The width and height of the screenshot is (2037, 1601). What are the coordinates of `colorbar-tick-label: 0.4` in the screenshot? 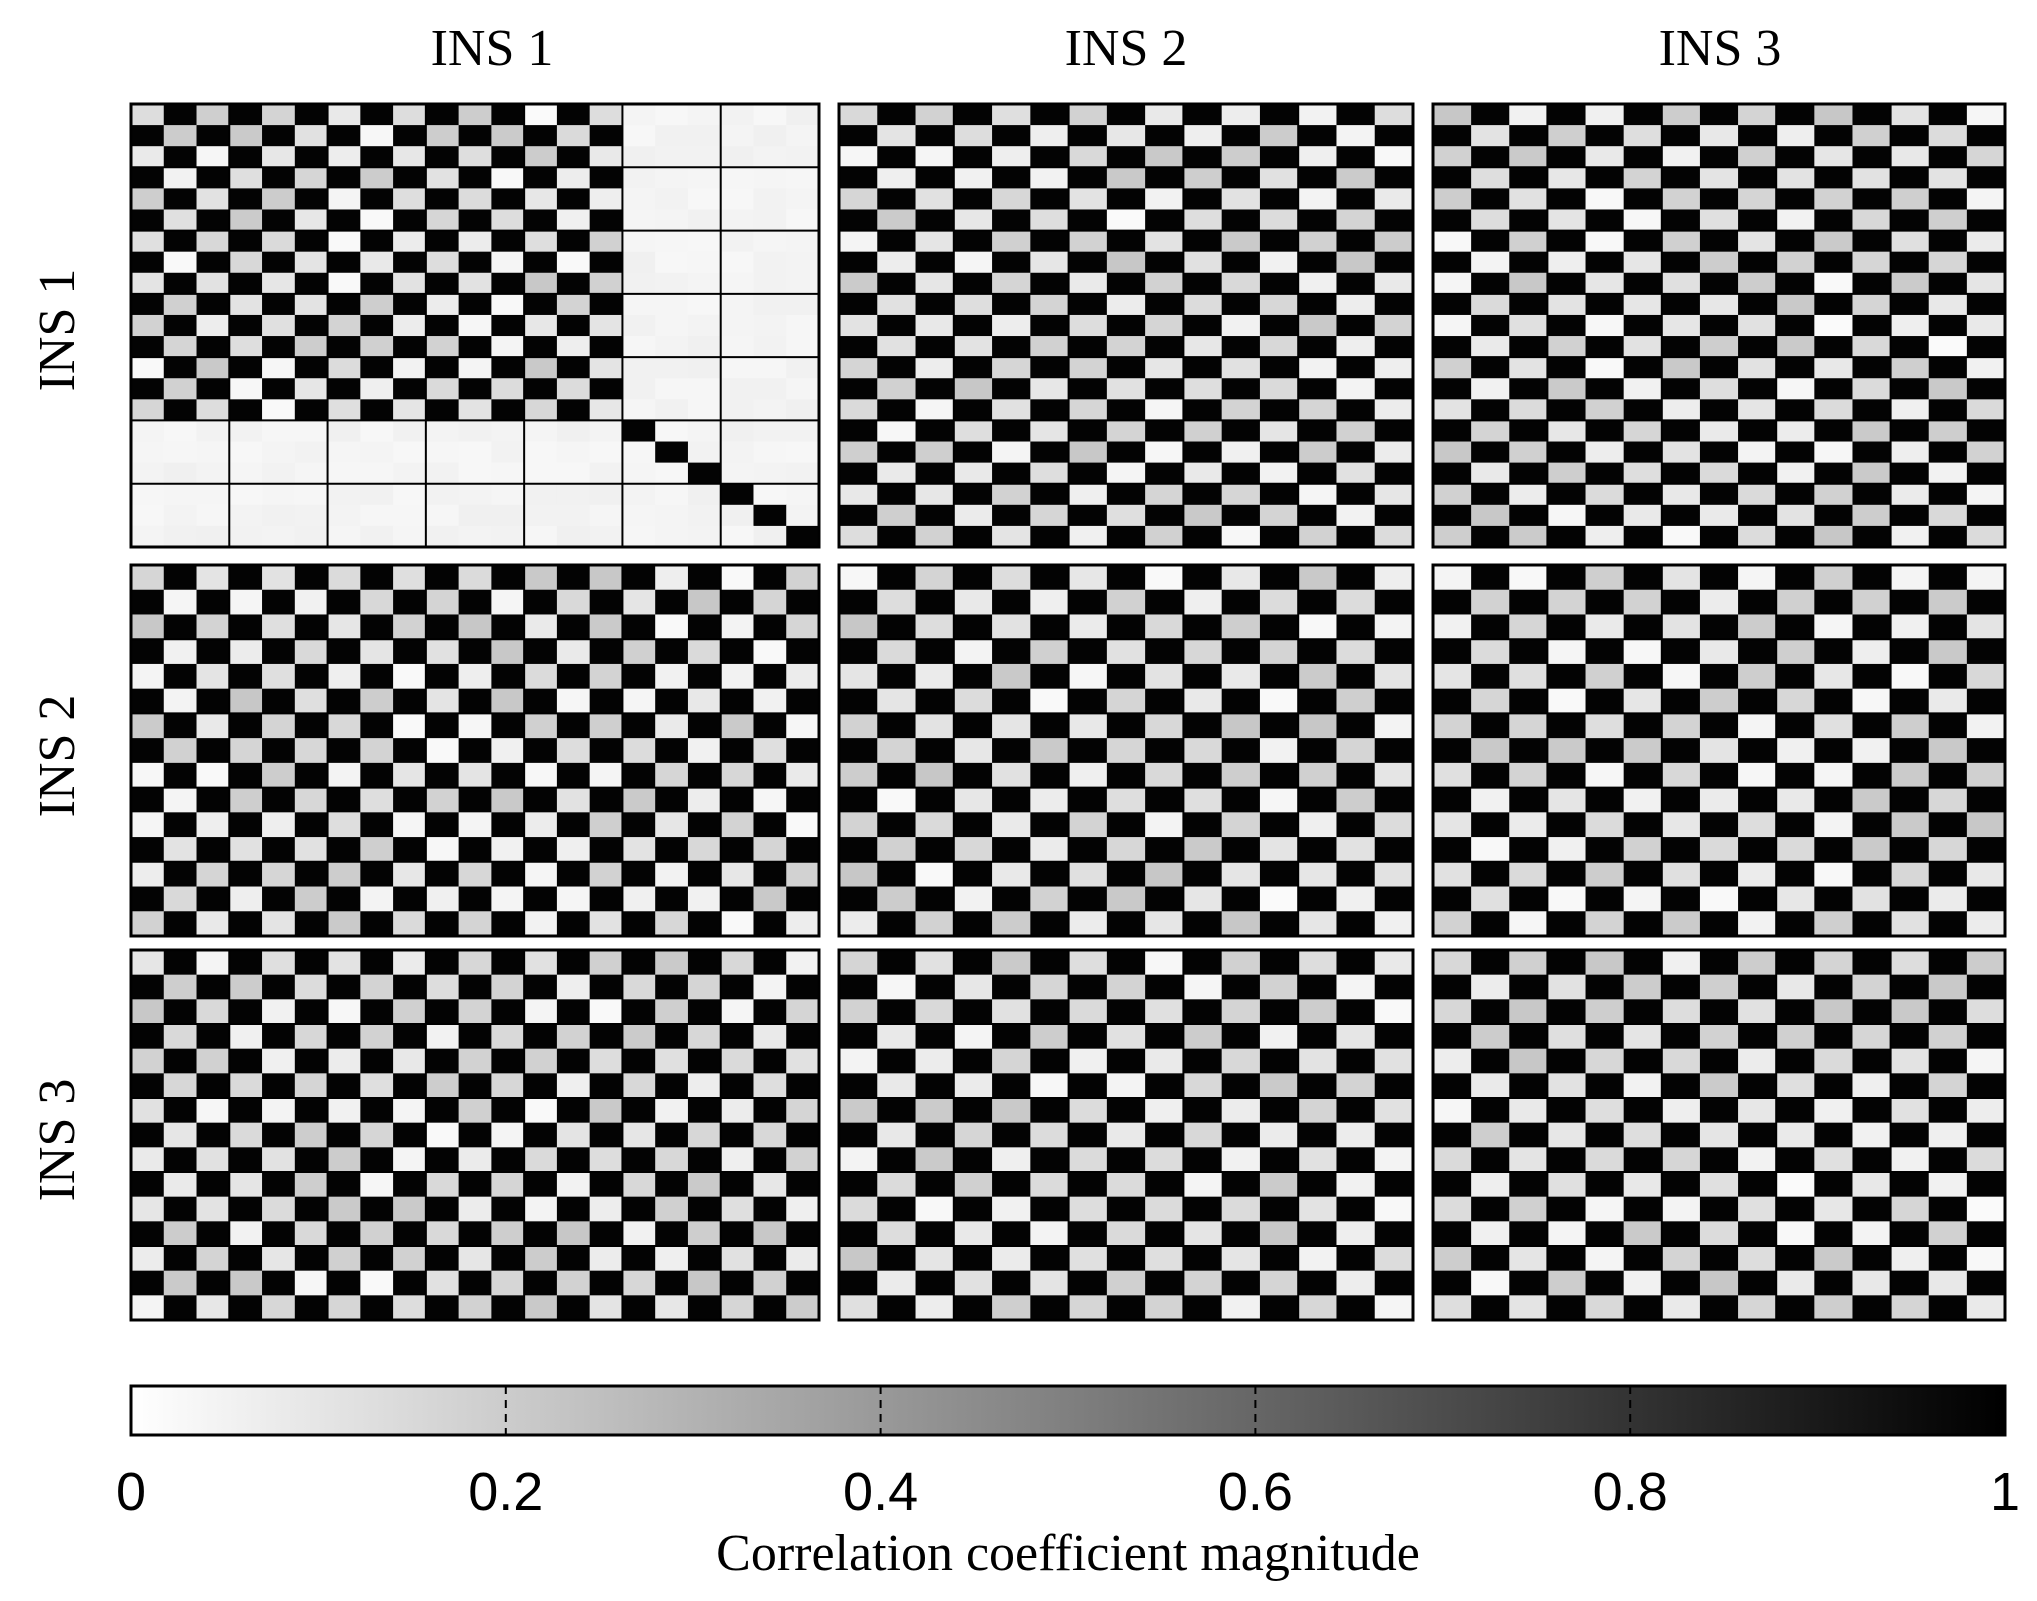 It's located at (880, 1492).